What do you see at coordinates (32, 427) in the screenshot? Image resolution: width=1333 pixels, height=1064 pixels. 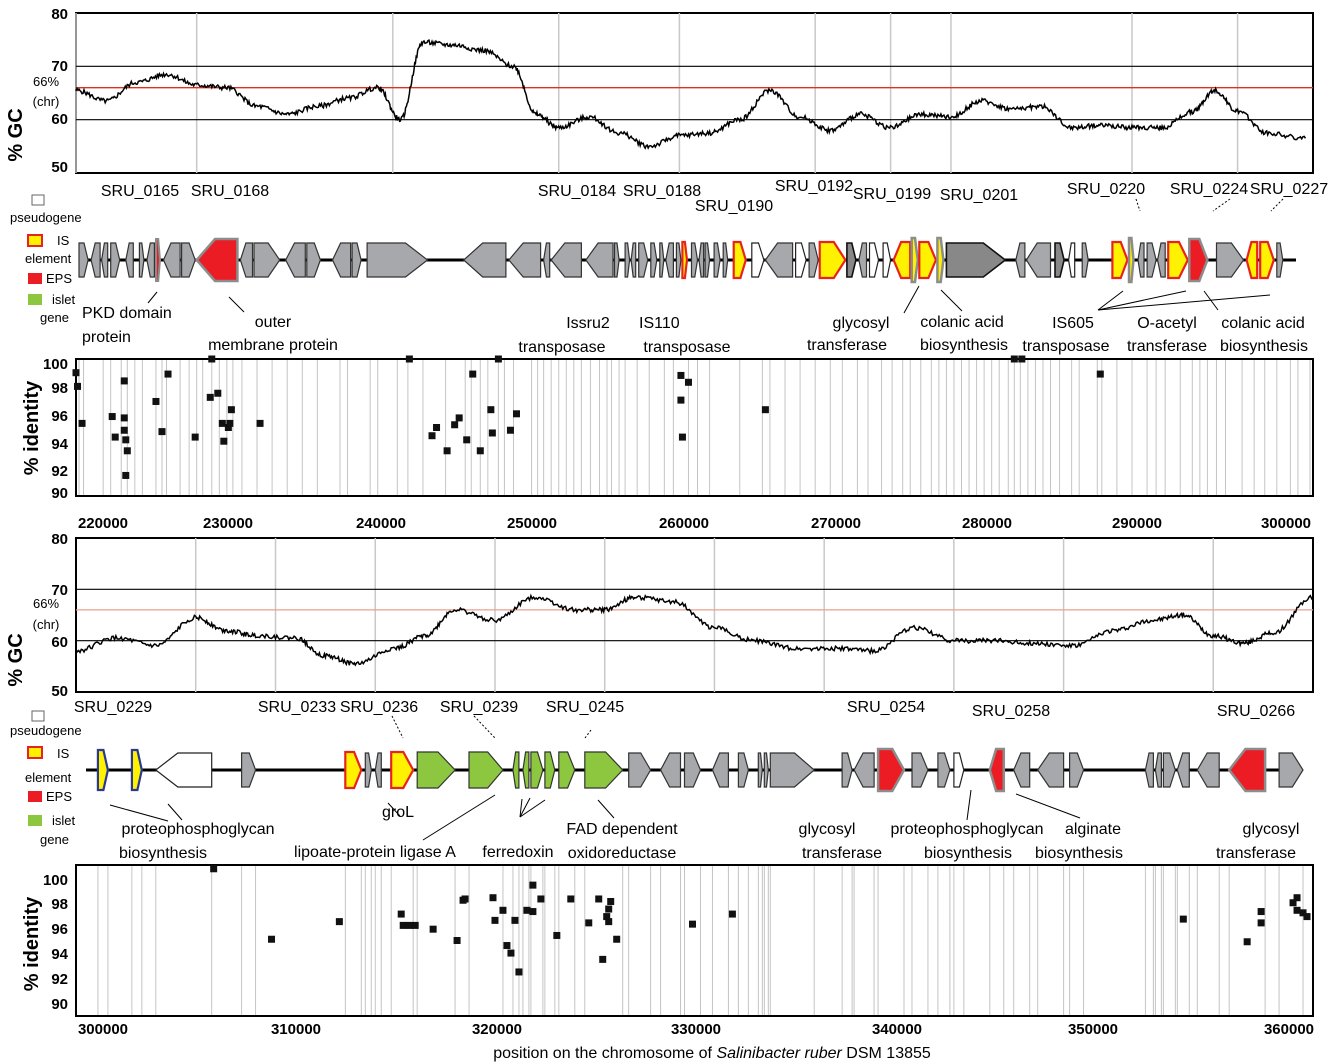 I see `y-axis-label: % identity` at bounding box center [32, 427].